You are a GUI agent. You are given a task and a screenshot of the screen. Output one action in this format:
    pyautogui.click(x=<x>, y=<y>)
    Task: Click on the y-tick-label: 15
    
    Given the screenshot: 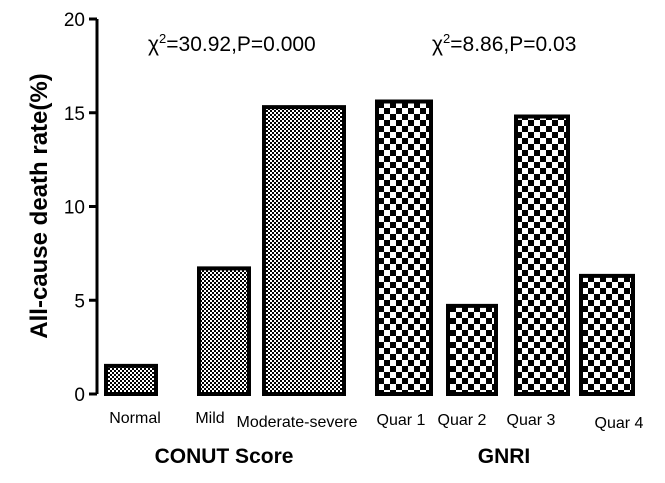 What is the action you would take?
    pyautogui.click(x=74, y=114)
    